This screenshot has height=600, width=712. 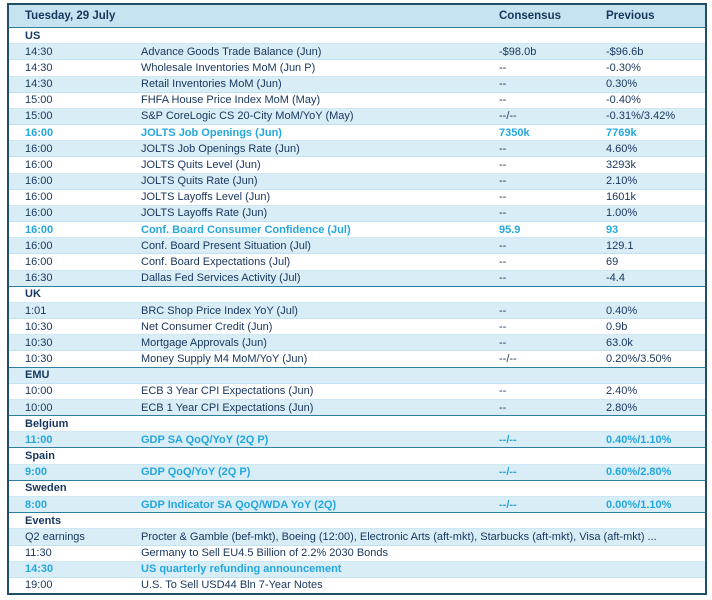 I want to click on consensus-cell: 95.9, so click(x=510, y=229).